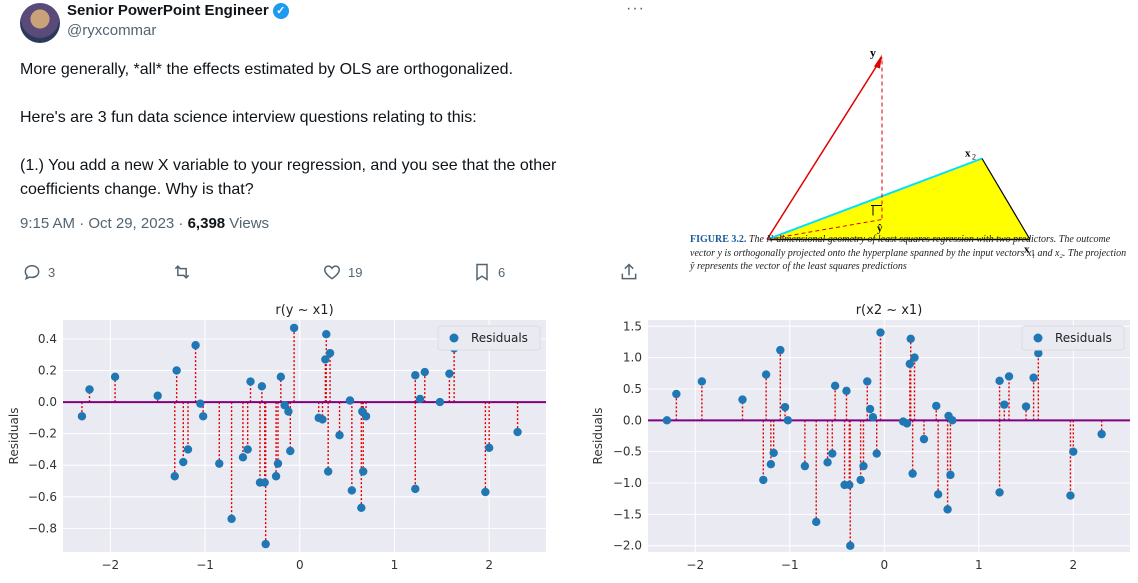  Describe the element at coordinates (878, 61) in the screenshot. I see `y-arrowhead` at that location.